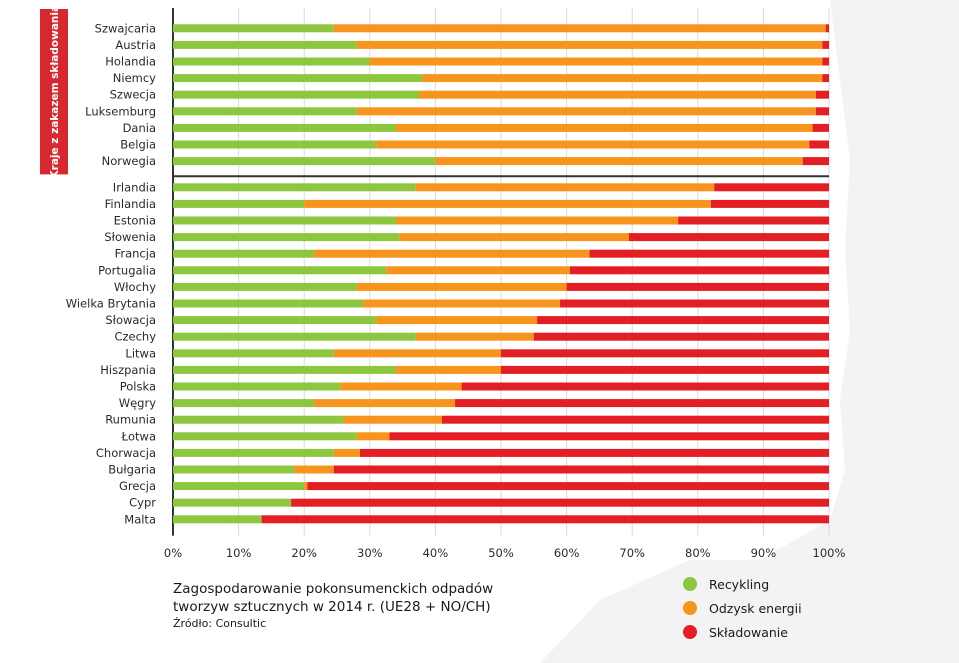  I want to click on country-label: Bułgaria, so click(132, 470).